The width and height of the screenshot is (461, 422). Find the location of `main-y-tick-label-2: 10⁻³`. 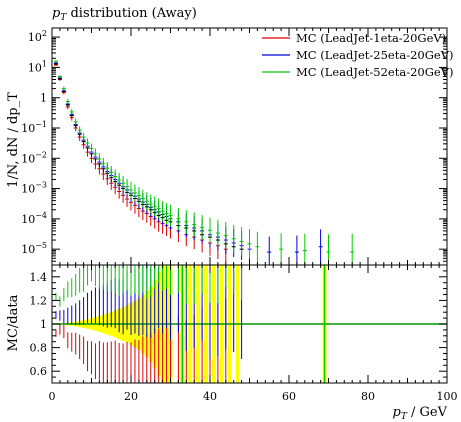

main-y-tick-label-2: 10⁻³ is located at coordinates (34, 188).